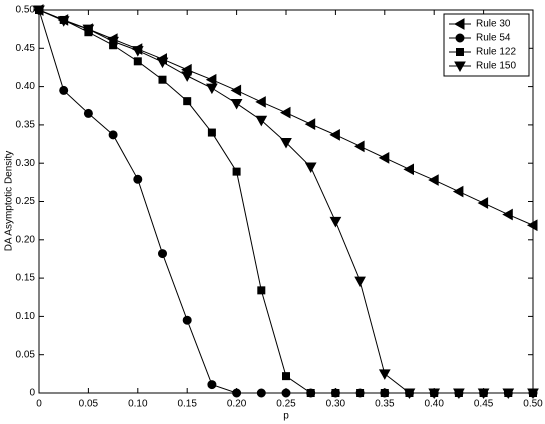 This screenshot has width=545, height=424. Describe the element at coordinates (26, 86) in the screenshot. I see `y-tick-label: 0.40` at that location.